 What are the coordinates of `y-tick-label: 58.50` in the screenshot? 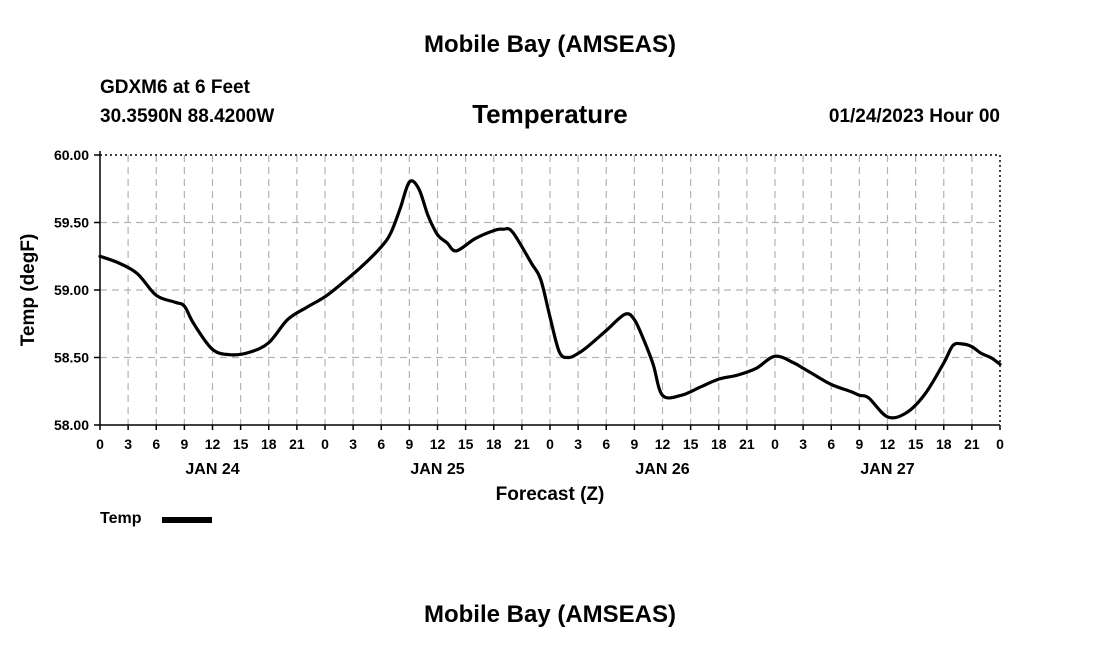 It's located at (71, 358).